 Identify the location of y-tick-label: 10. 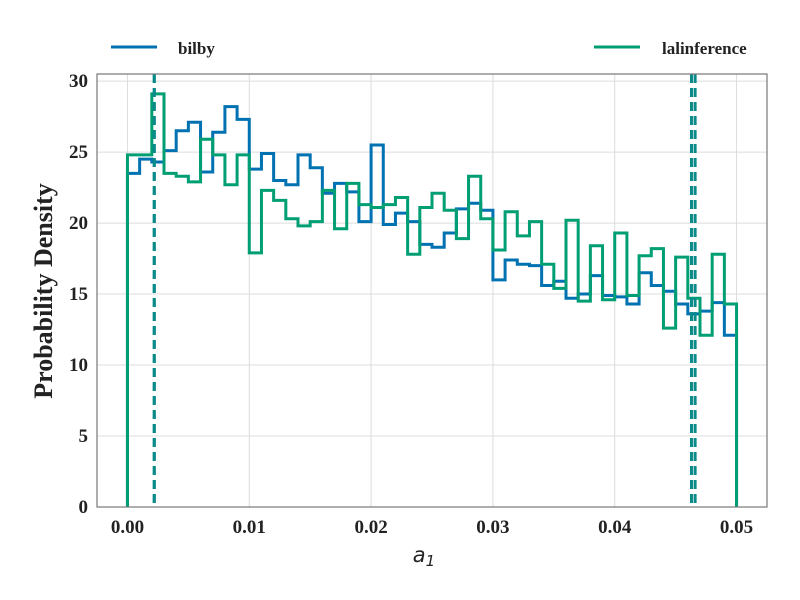
(78, 365).